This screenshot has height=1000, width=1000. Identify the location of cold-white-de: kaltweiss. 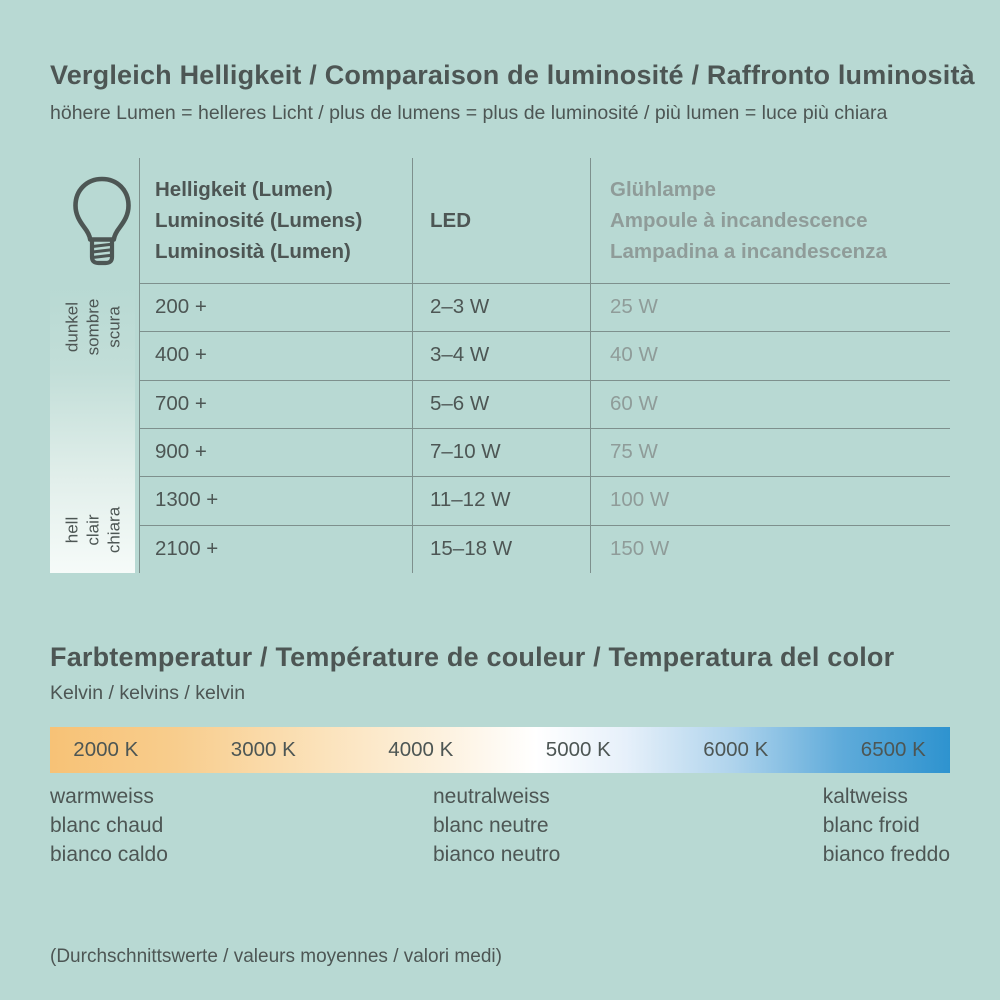
(865, 796).